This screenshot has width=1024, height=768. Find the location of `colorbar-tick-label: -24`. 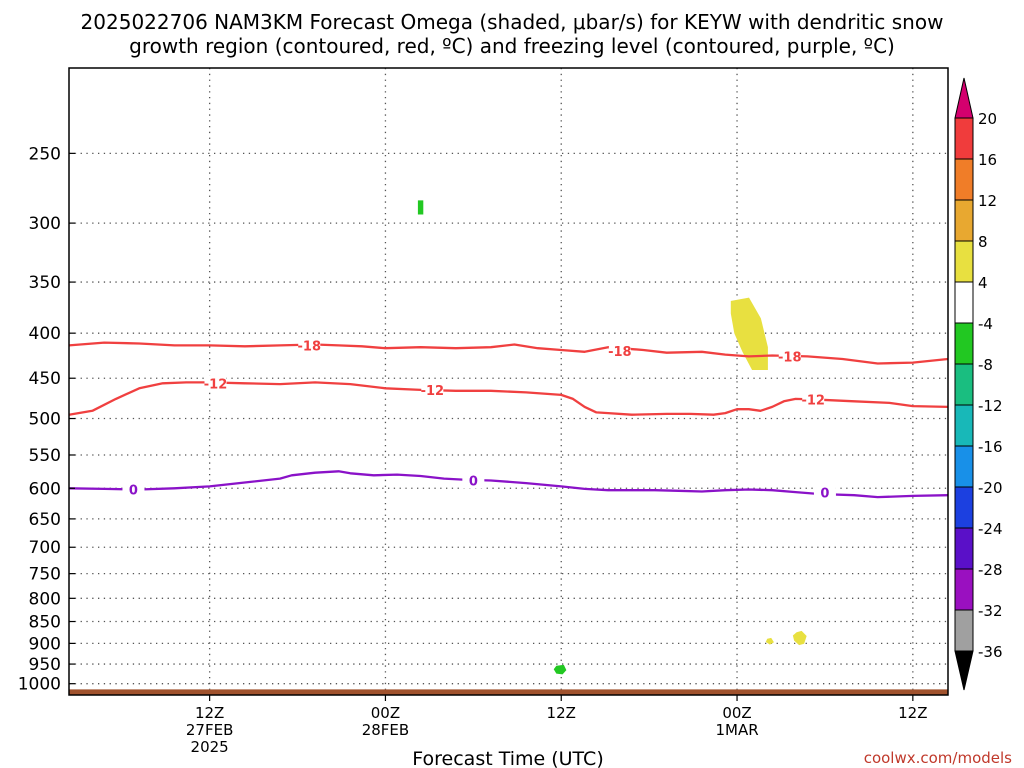

colorbar-tick-label: -24 is located at coordinates (990, 529).